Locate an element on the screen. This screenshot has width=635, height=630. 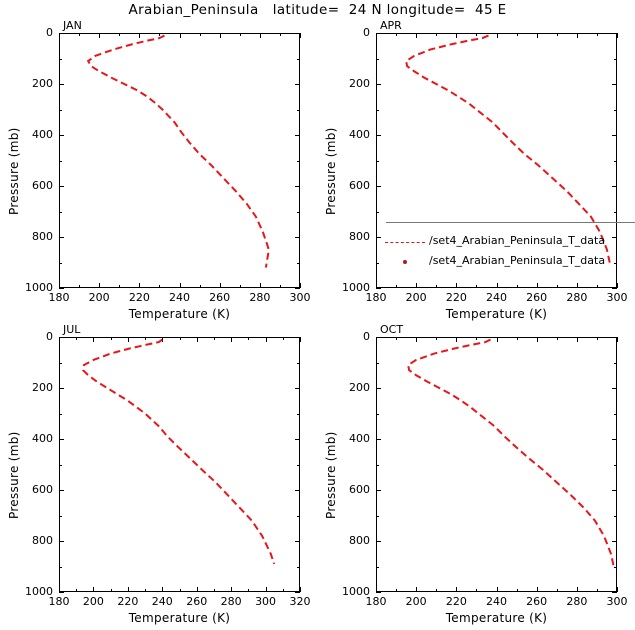
x-tick-label: 180 is located at coordinates (59, 601).